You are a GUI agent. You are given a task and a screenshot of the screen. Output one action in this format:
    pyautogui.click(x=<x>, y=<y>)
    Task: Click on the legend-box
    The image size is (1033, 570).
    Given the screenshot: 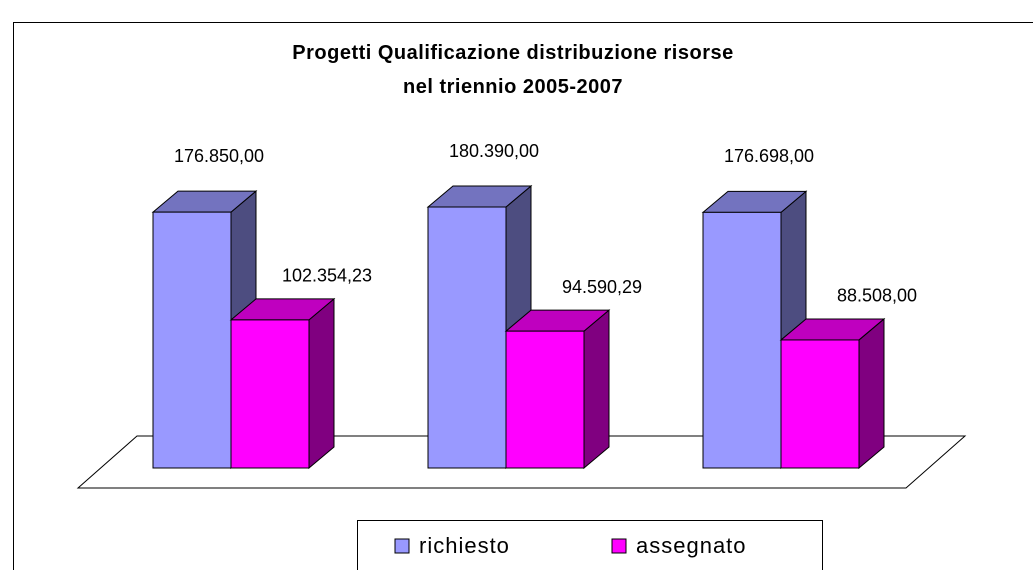 What is the action you would take?
    pyautogui.click(x=590, y=545)
    